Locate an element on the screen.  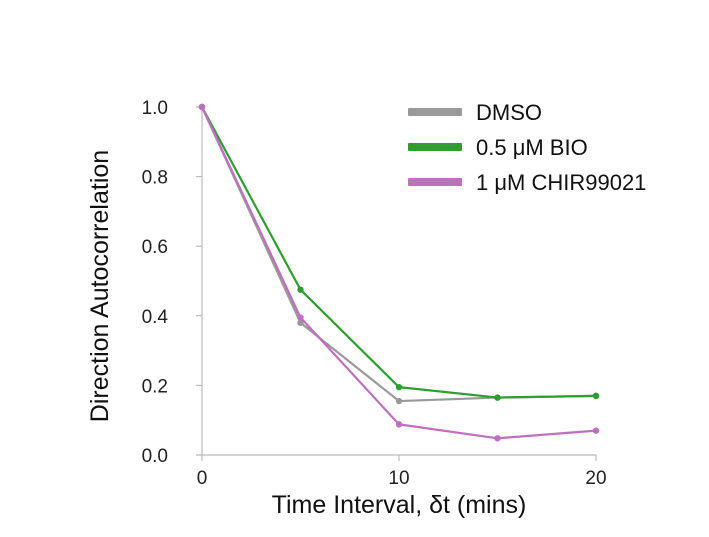
x-tick-label: 10 is located at coordinates (398, 478).